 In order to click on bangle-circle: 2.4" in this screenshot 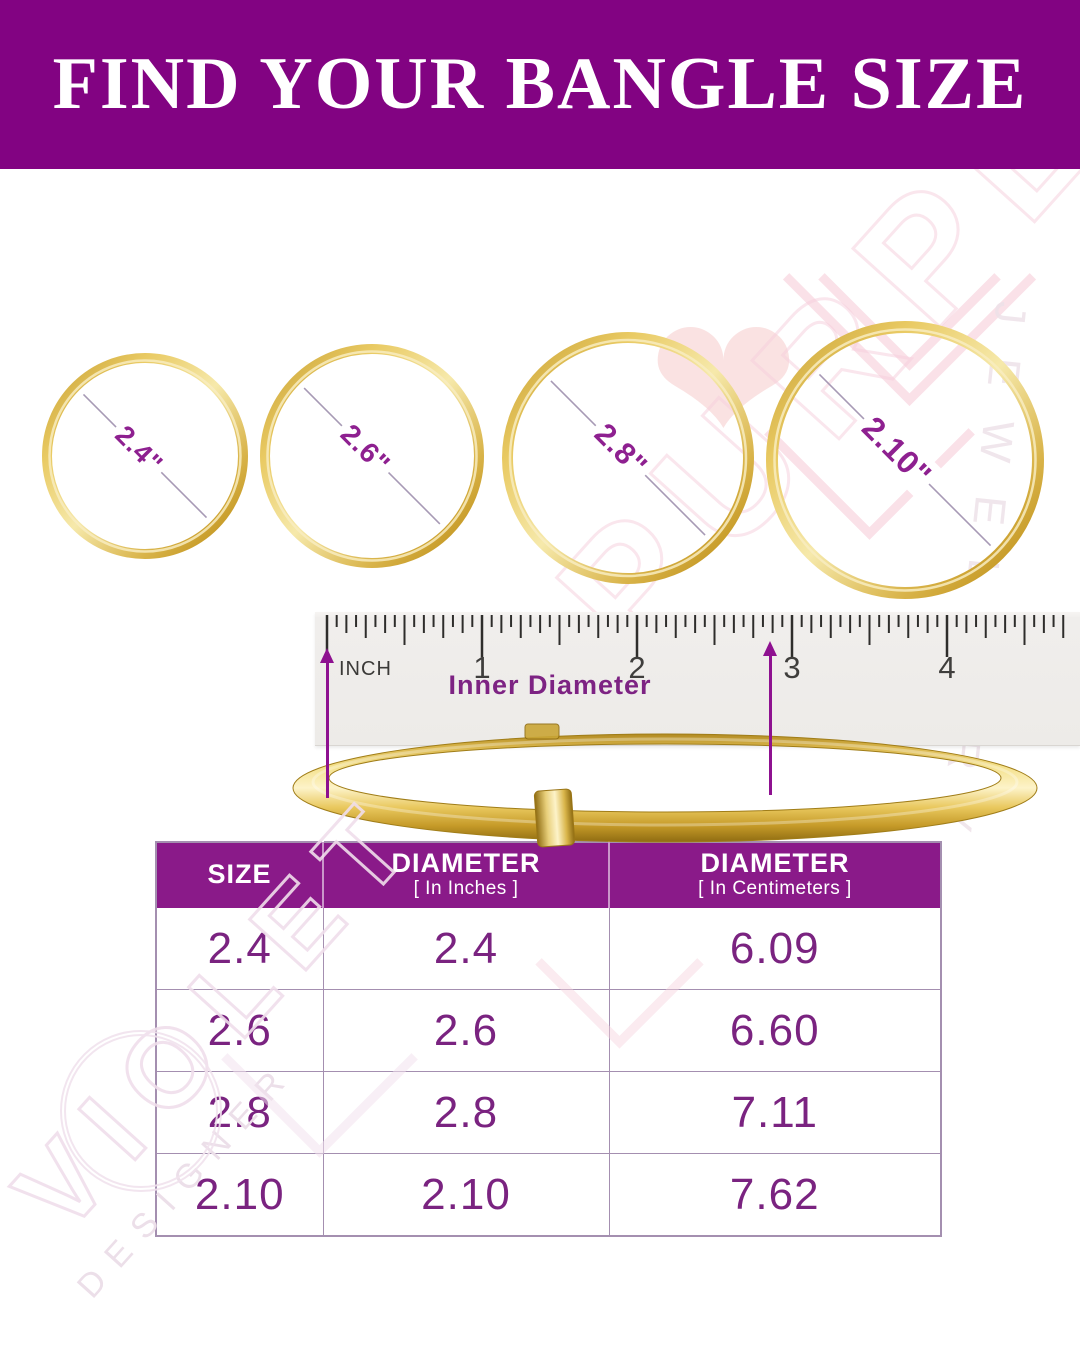, I will do `click(145, 456)`.